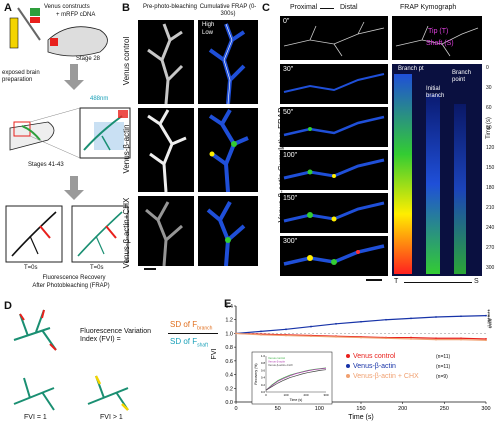 This screenshot has height=426, width=500. Describe the element at coordinates (360, 417) in the screenshot. I see `x-axis-label: Time (s)` at that location.